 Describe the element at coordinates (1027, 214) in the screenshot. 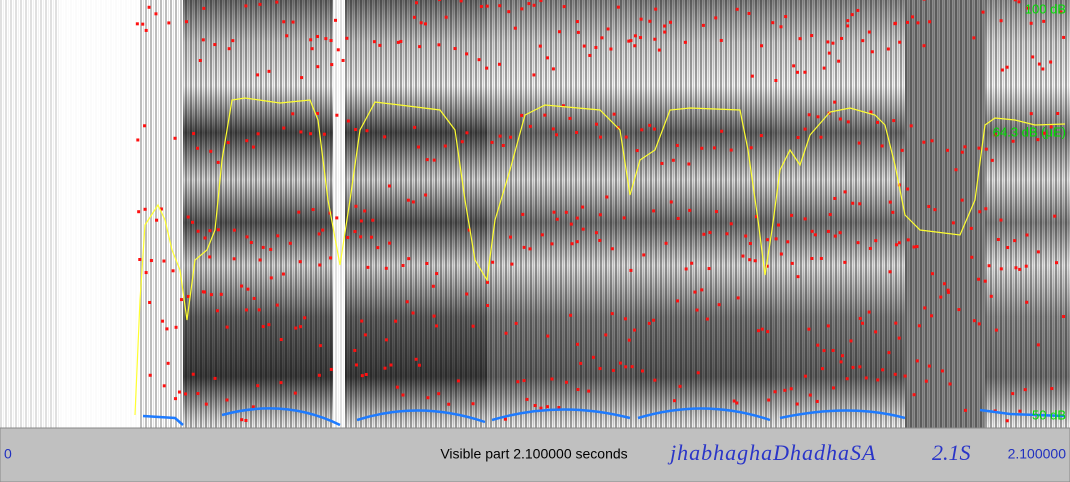

I see `segment` at that location.